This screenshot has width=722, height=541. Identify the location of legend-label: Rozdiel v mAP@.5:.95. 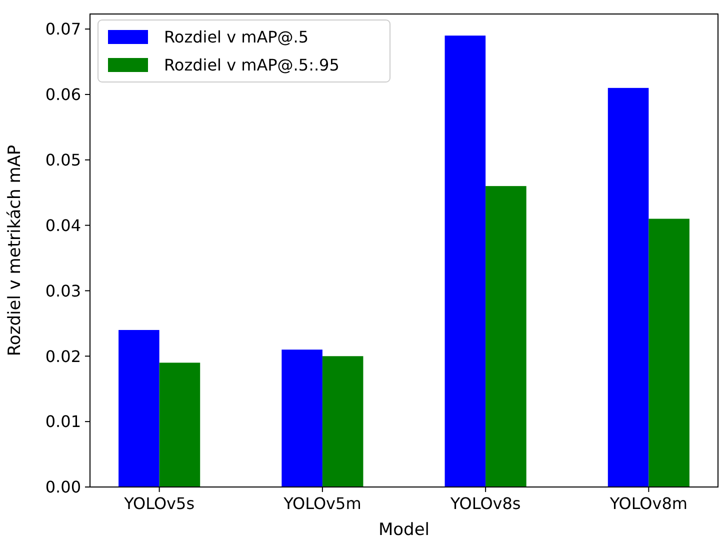
(252, 65).